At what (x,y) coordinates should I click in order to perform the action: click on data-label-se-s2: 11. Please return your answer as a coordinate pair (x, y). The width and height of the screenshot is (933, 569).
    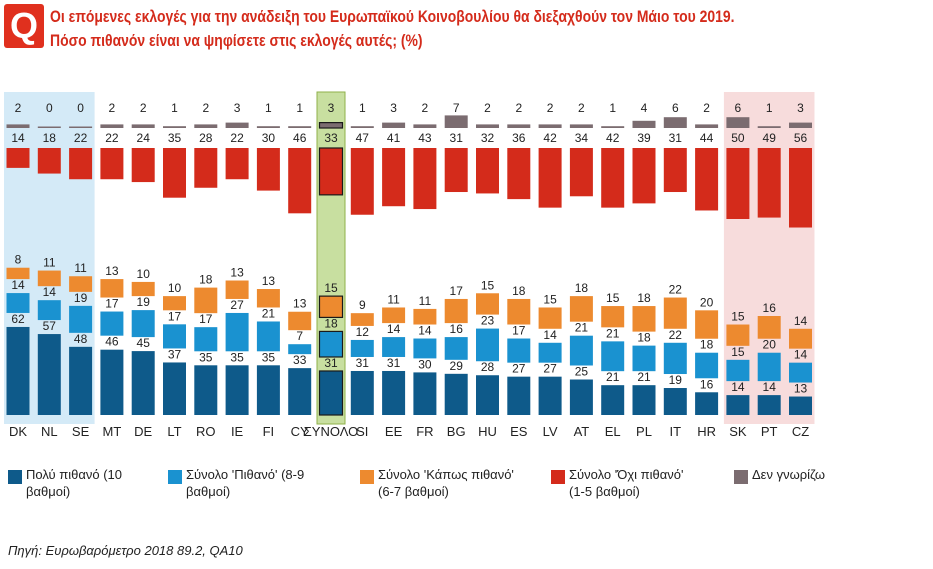
    Looking at the image, I should click on (80, 268).